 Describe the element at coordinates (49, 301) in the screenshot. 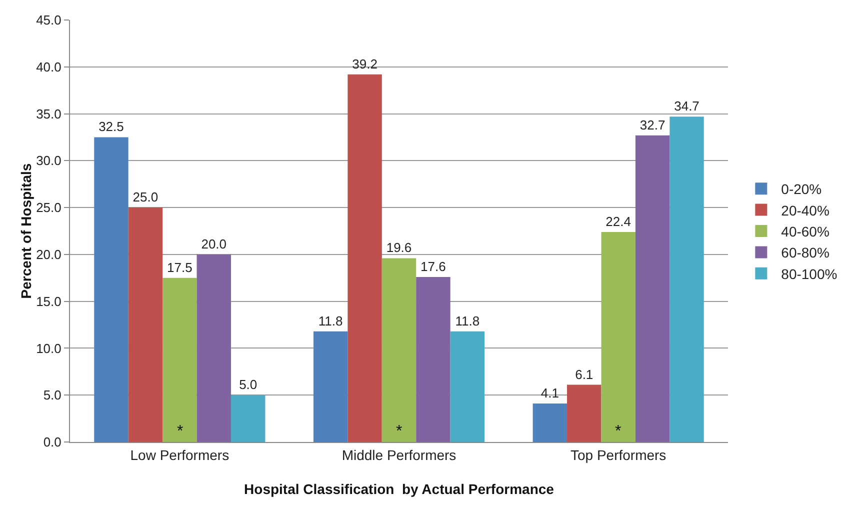

I see `y-tick-label: 15.0` at that location.